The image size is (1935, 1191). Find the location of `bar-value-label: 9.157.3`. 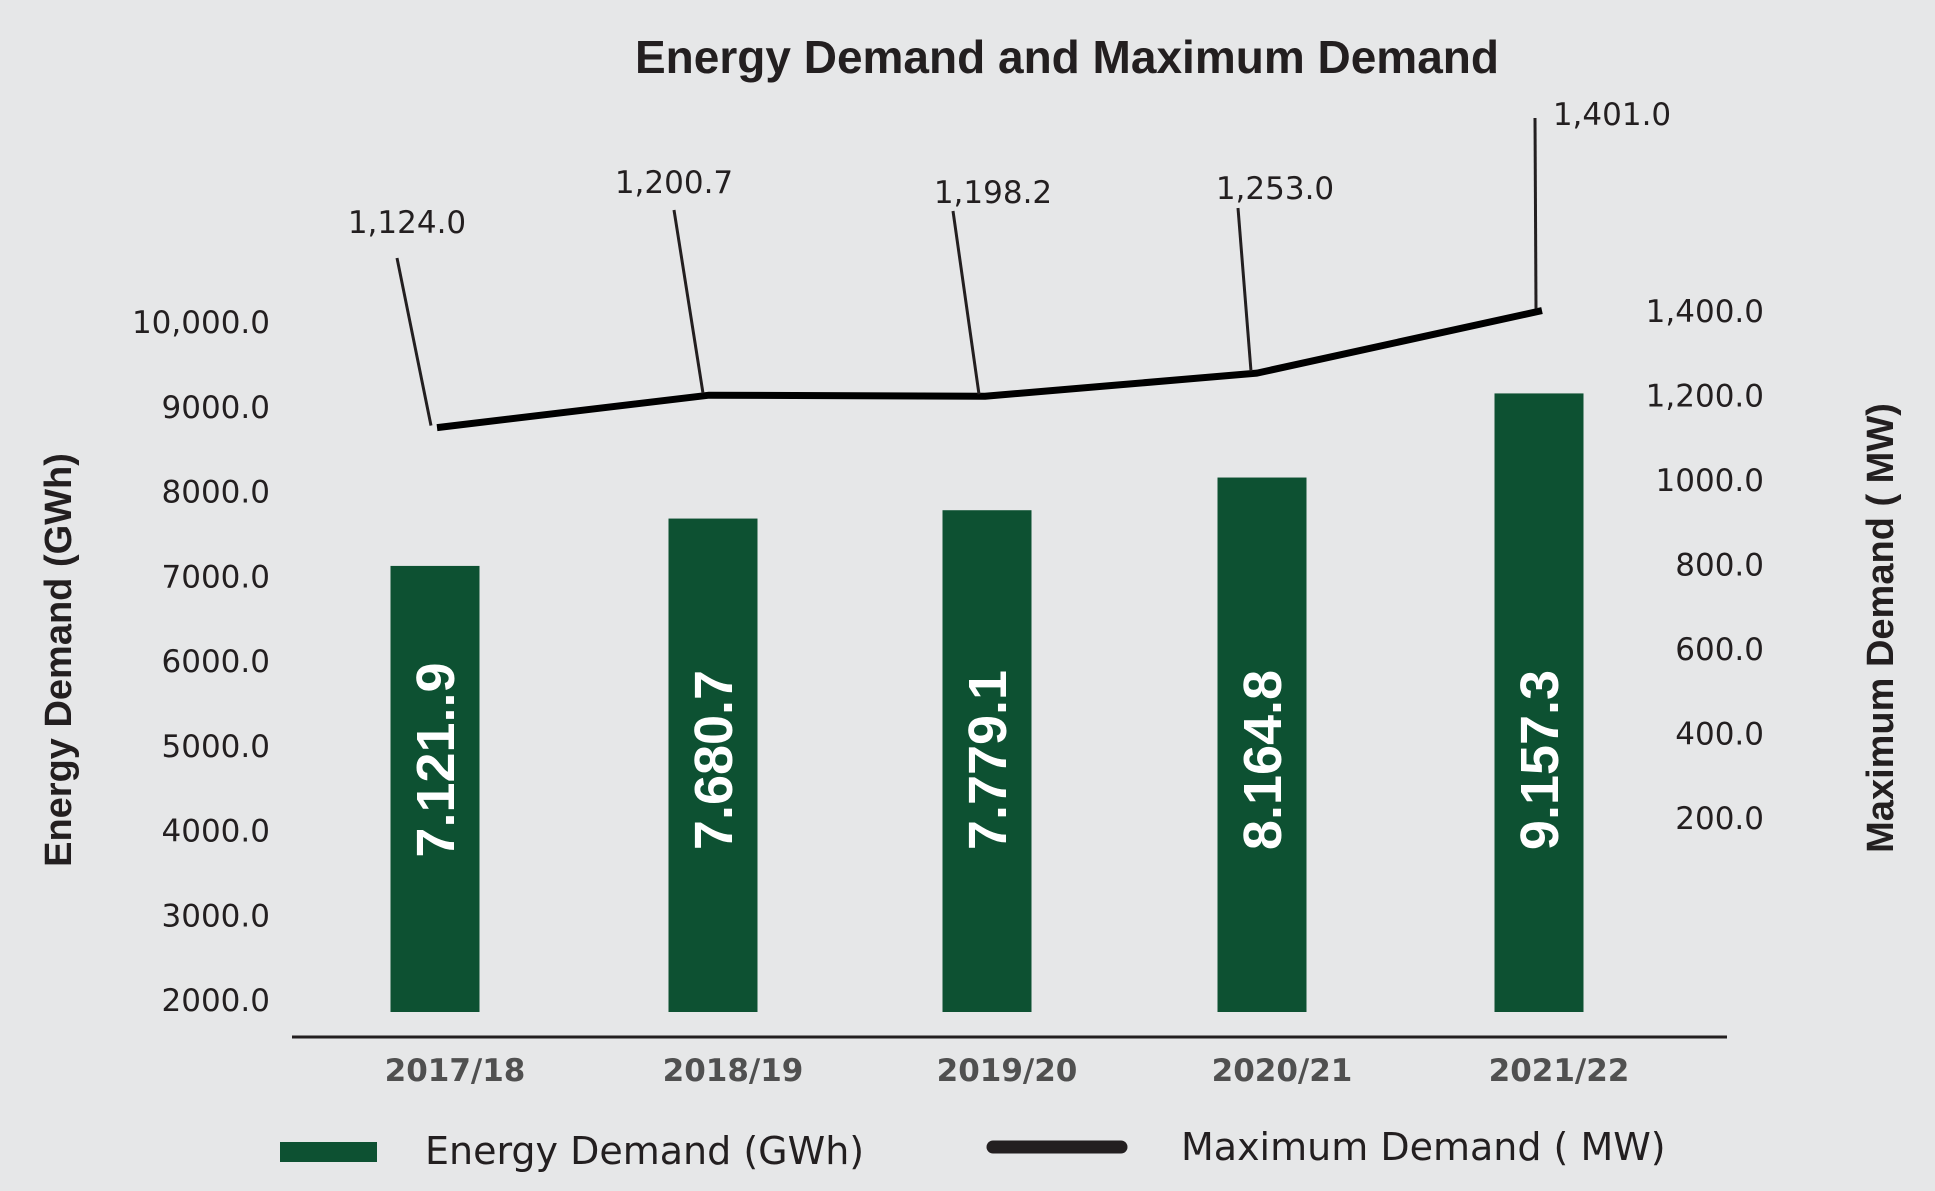

bar-value-label: 9.157.3 is located at coordinates (1540, 760).